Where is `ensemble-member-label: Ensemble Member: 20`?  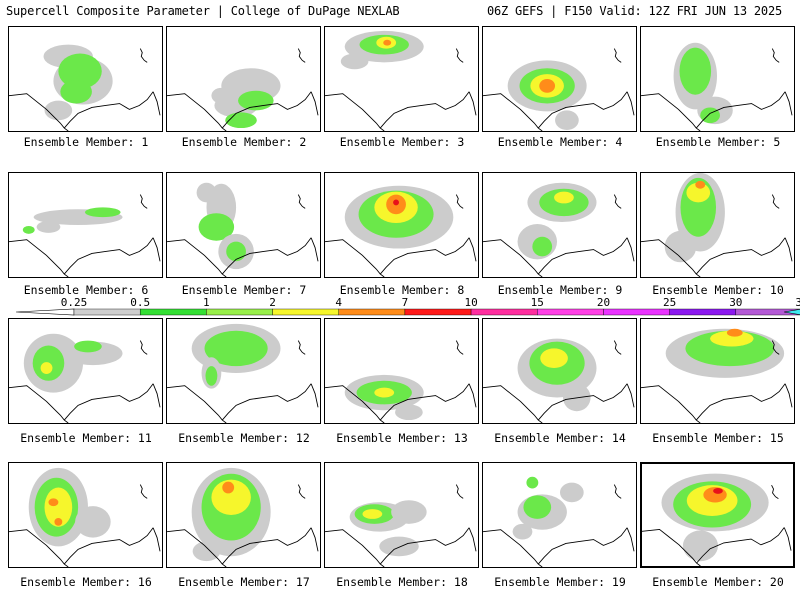 ensemble-member-label: Ensemble Member: 20 is located at coordinates (718, 582).